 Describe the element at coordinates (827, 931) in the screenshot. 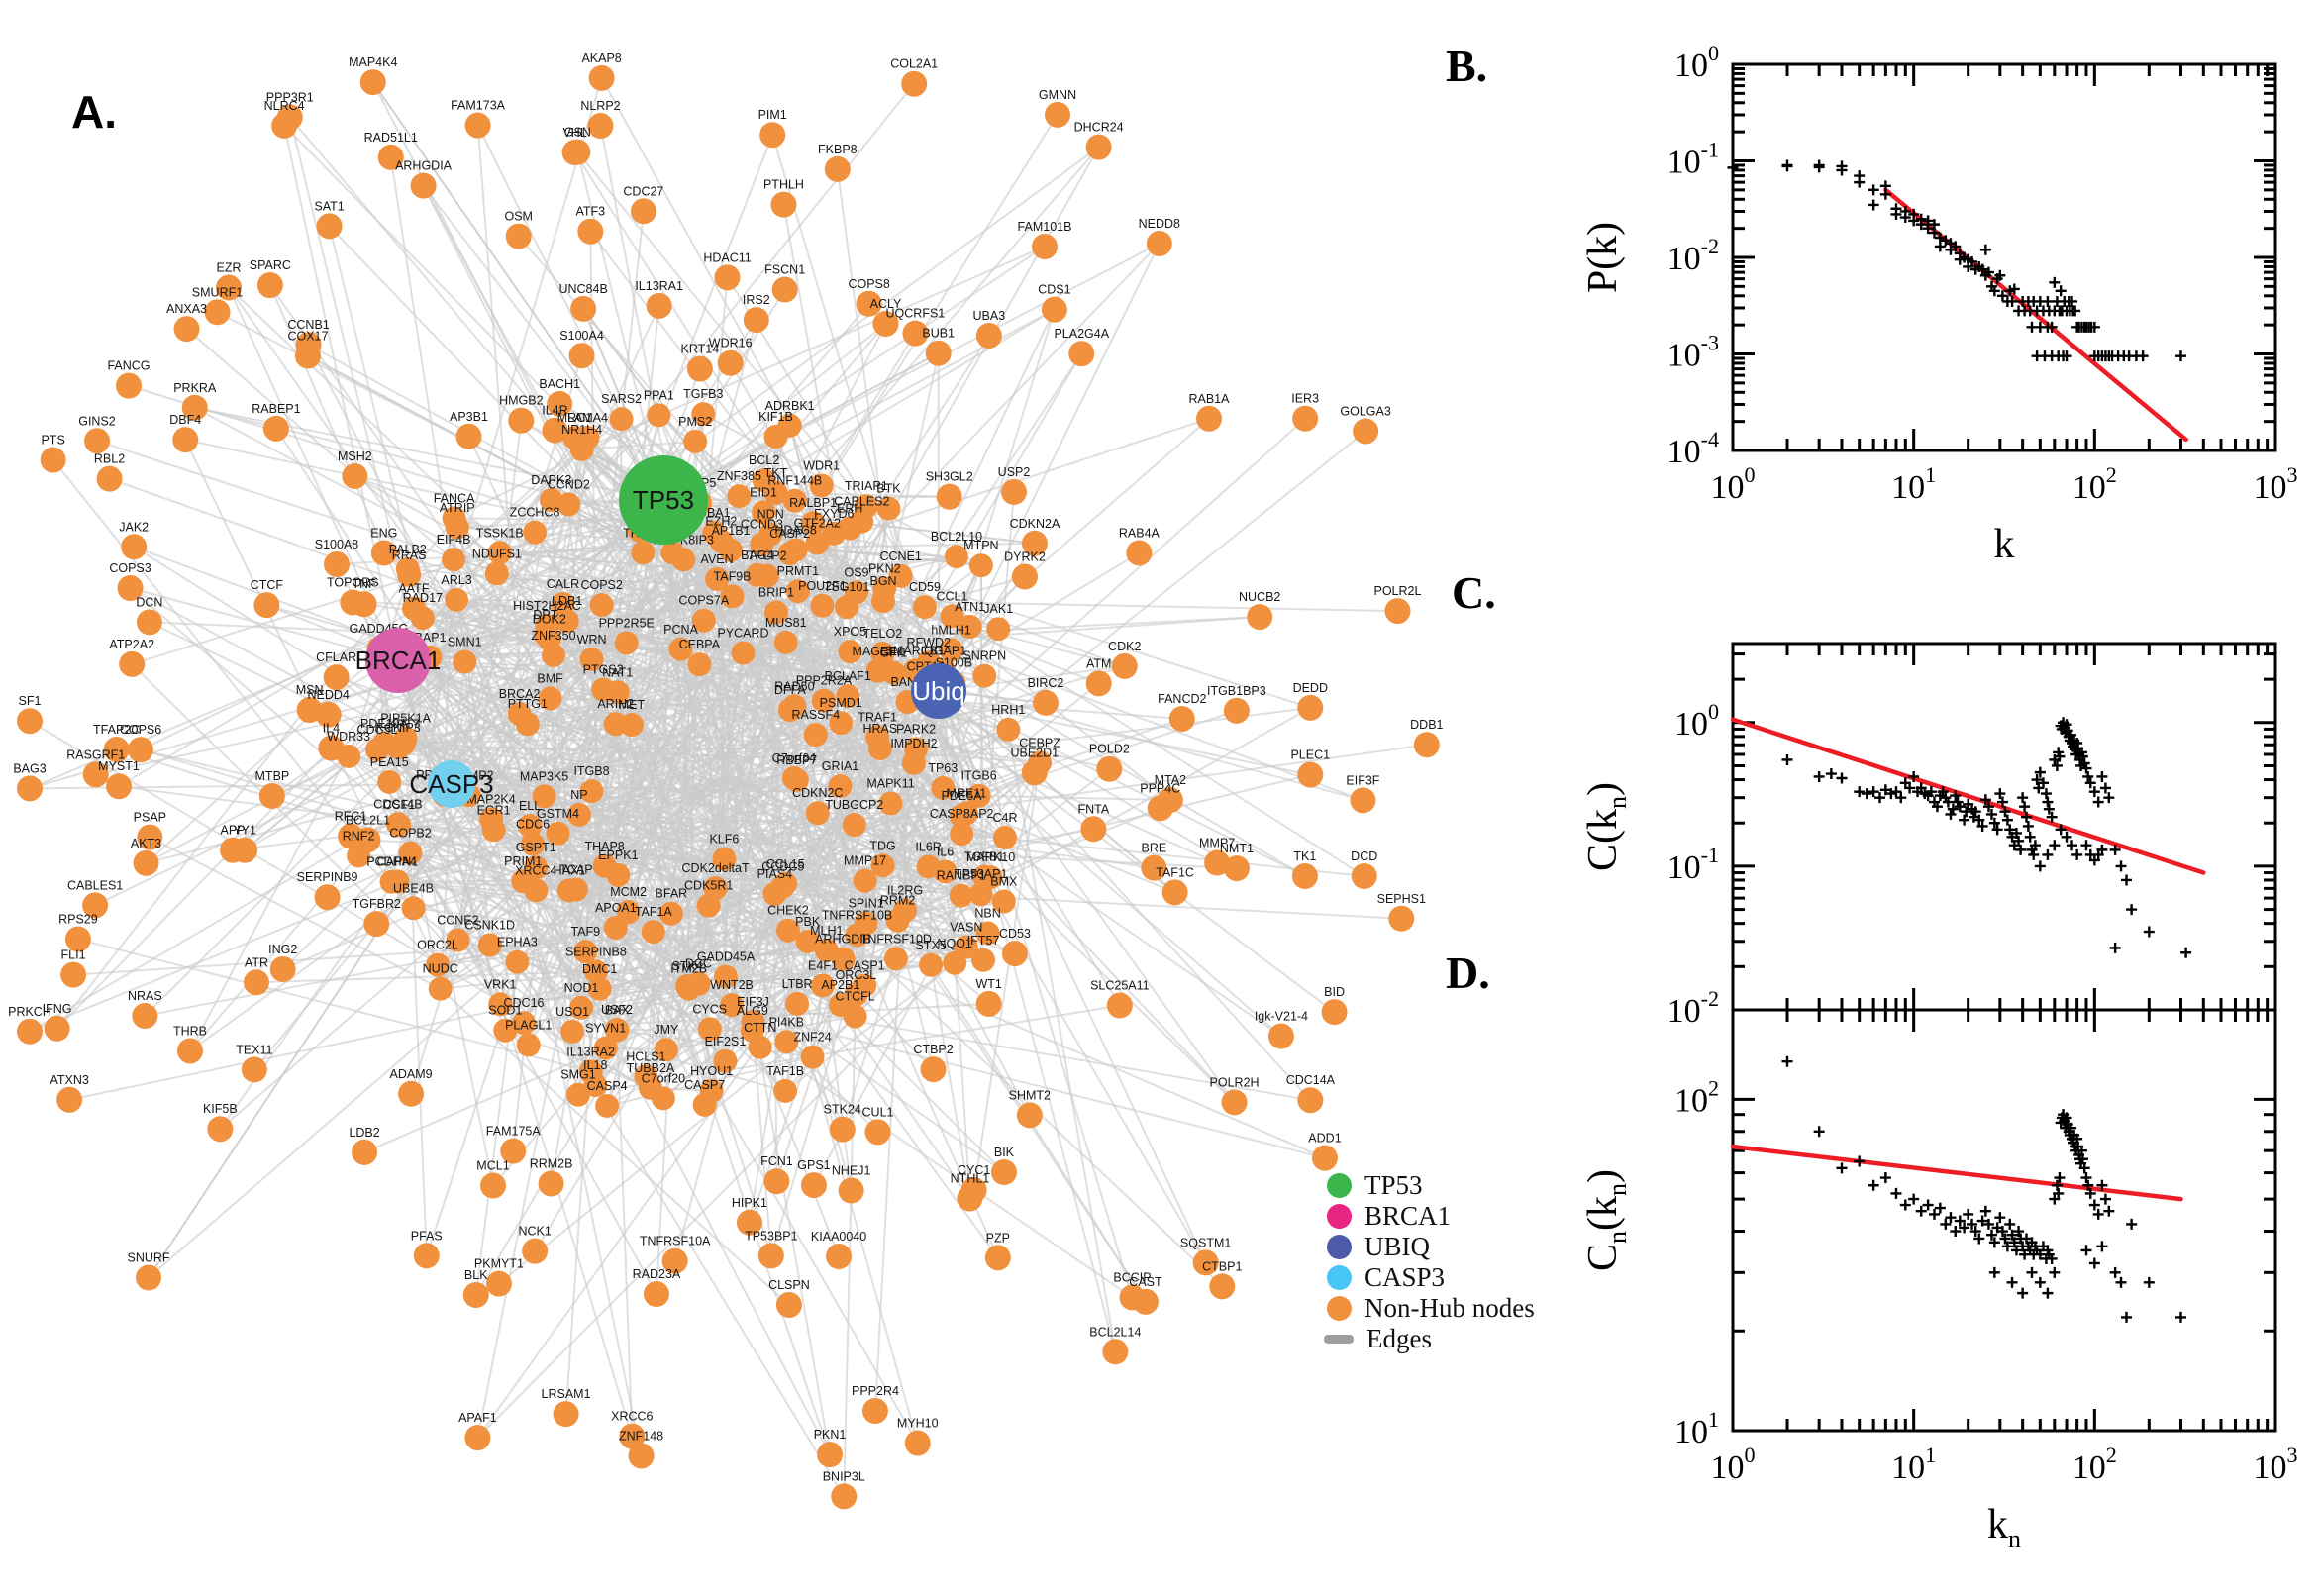

I see `network-node-label: MLH1` at that location.